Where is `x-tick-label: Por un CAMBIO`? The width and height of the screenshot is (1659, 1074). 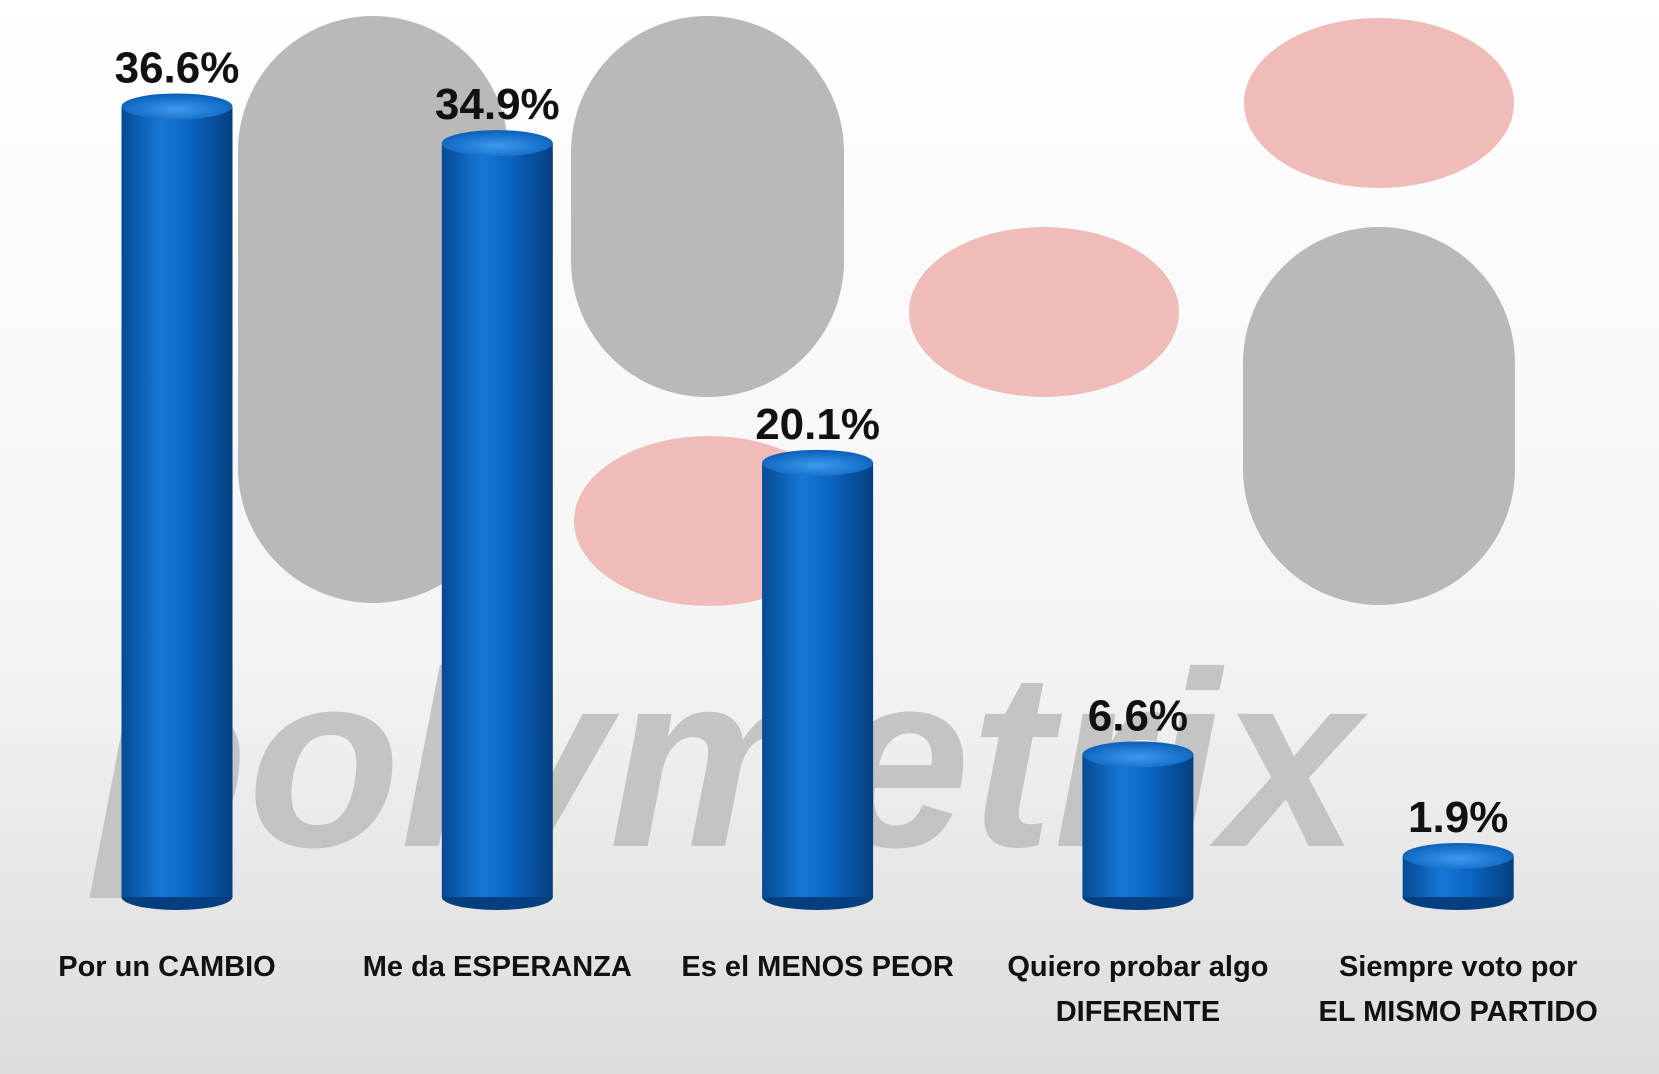 x-tick-label: Por un CAMBIO is located at coordinates (167, 967).